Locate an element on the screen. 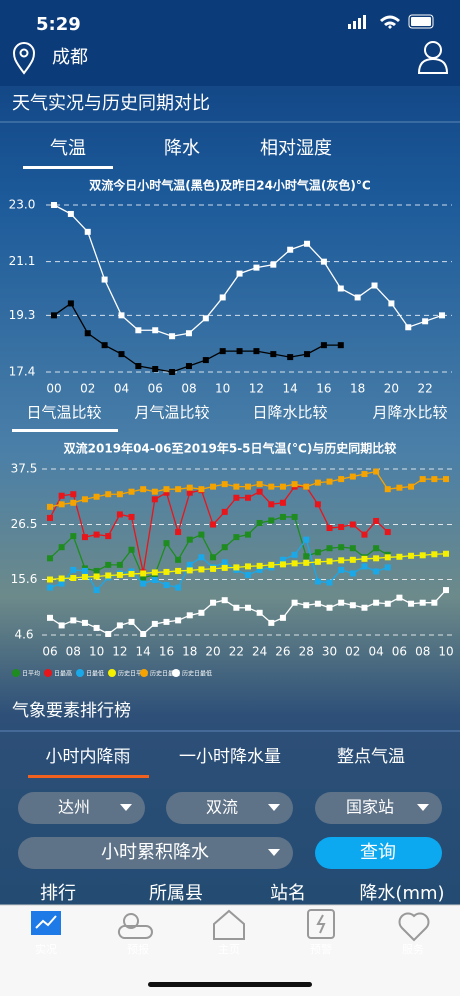 This screenshot has width=460, height=996. nav-bar is located at coordinates (230, 950).